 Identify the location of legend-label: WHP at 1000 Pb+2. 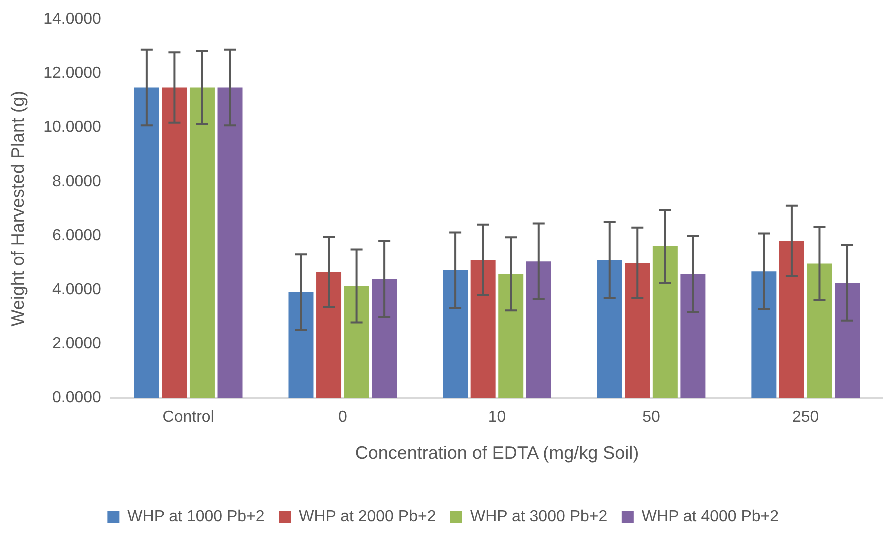
(196, 517).